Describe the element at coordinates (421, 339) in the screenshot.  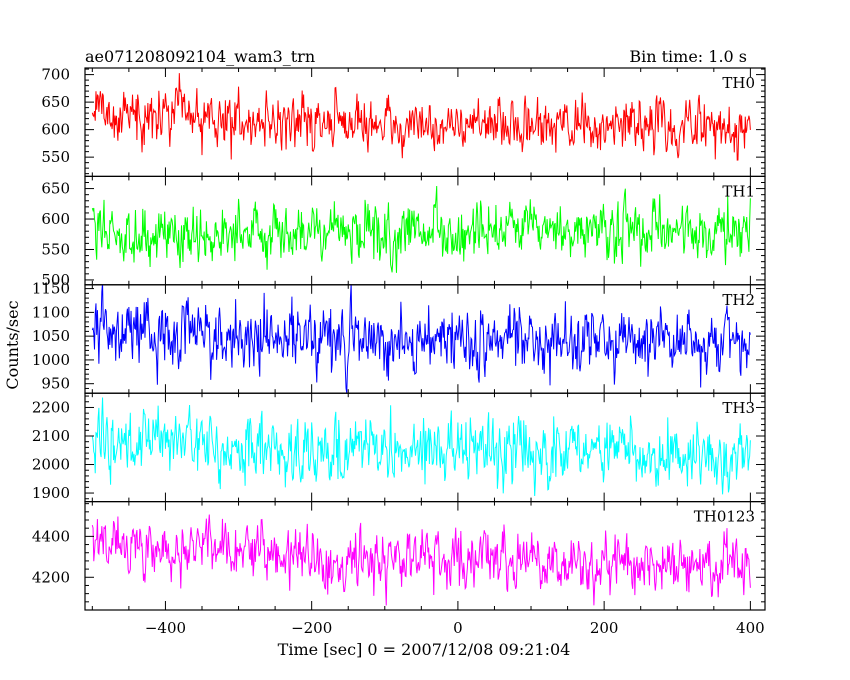
I see `series-th2-line` at that location.